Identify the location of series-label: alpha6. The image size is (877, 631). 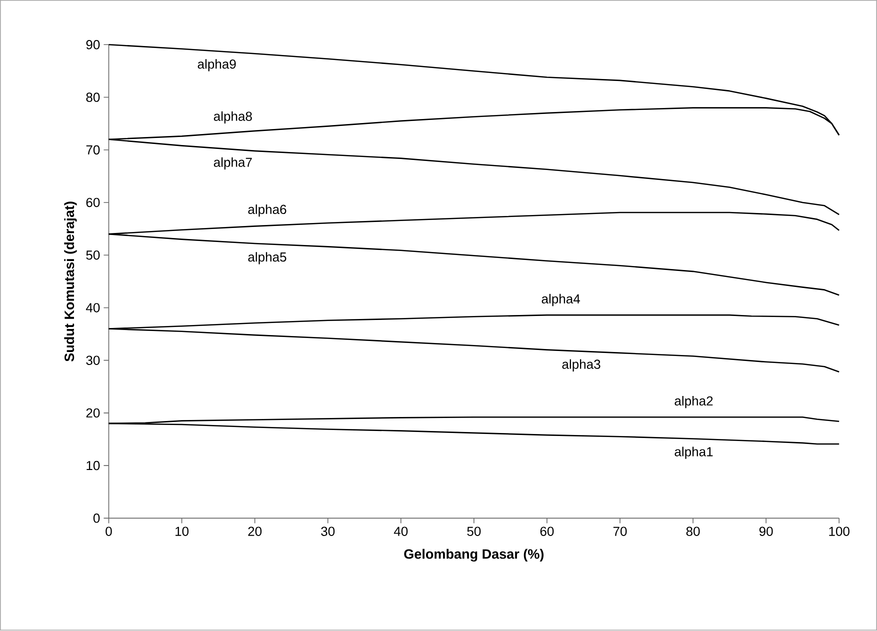
(267, 210).